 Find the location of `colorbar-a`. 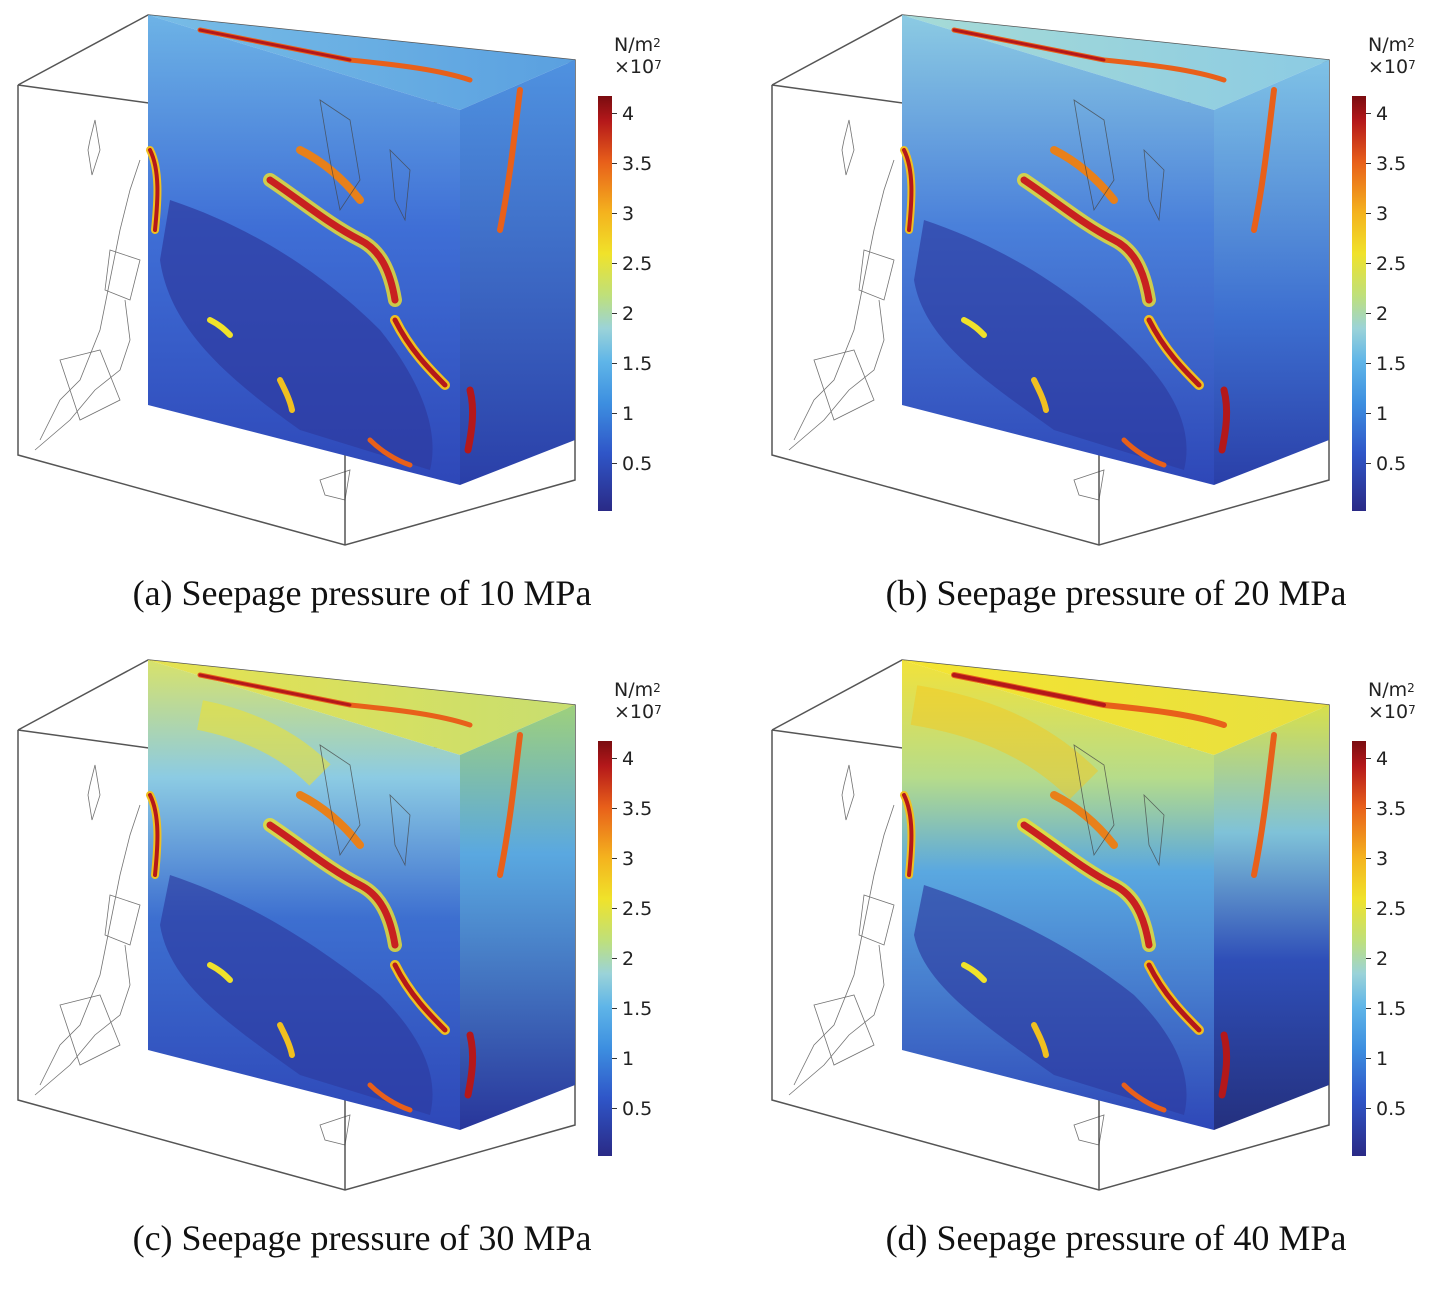

colorbar-a is located at coordinates (605, 303).